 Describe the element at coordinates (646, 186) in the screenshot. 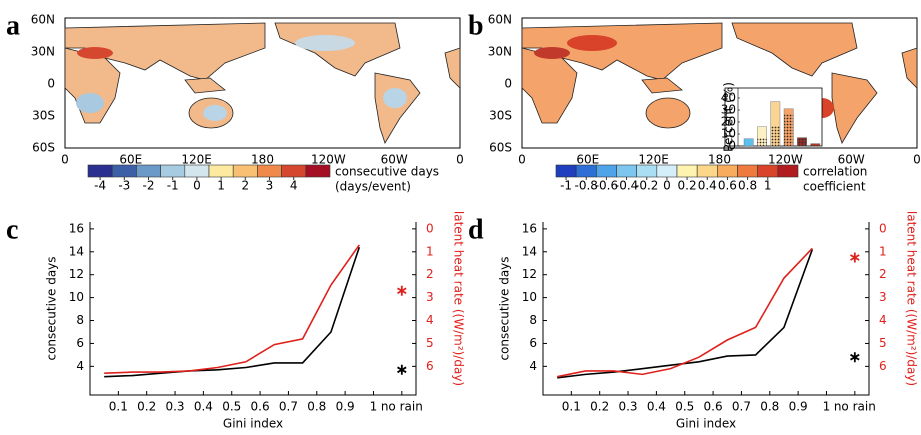

I see `colorbar-tick-label: -0.2` at that location.